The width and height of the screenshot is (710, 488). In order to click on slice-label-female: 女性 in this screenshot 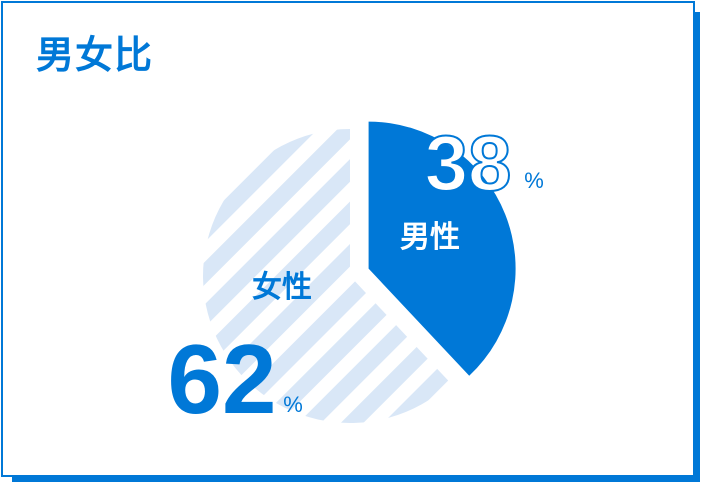, I will do `click(282, 287)`.